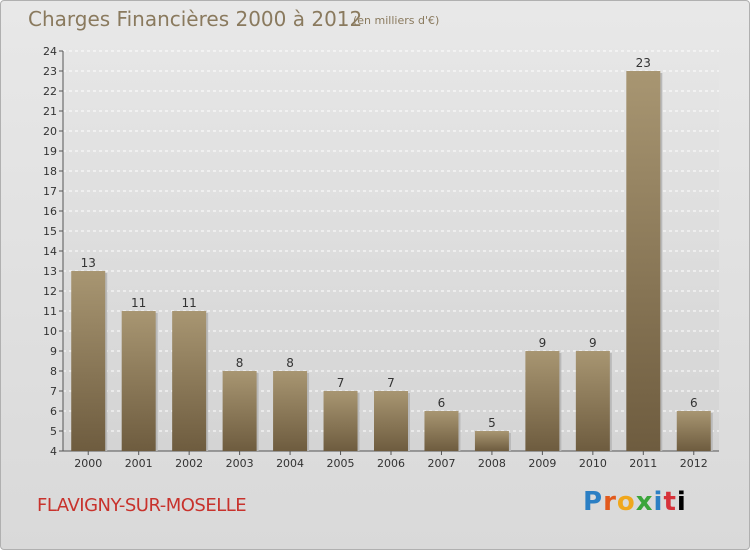  What do you see at coordinates (643, 63) in the screenshot?
I see `data-label: 23` at bounding box center [643, 63].